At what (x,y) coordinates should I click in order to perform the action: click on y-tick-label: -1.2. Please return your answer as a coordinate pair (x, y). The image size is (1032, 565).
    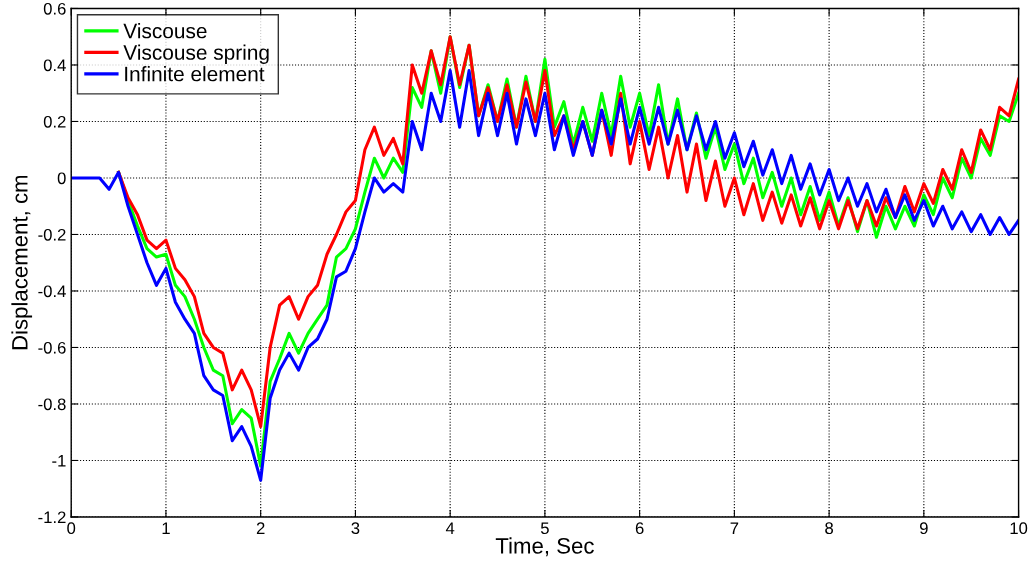
    Looking at the image, I should click on (52, 517).